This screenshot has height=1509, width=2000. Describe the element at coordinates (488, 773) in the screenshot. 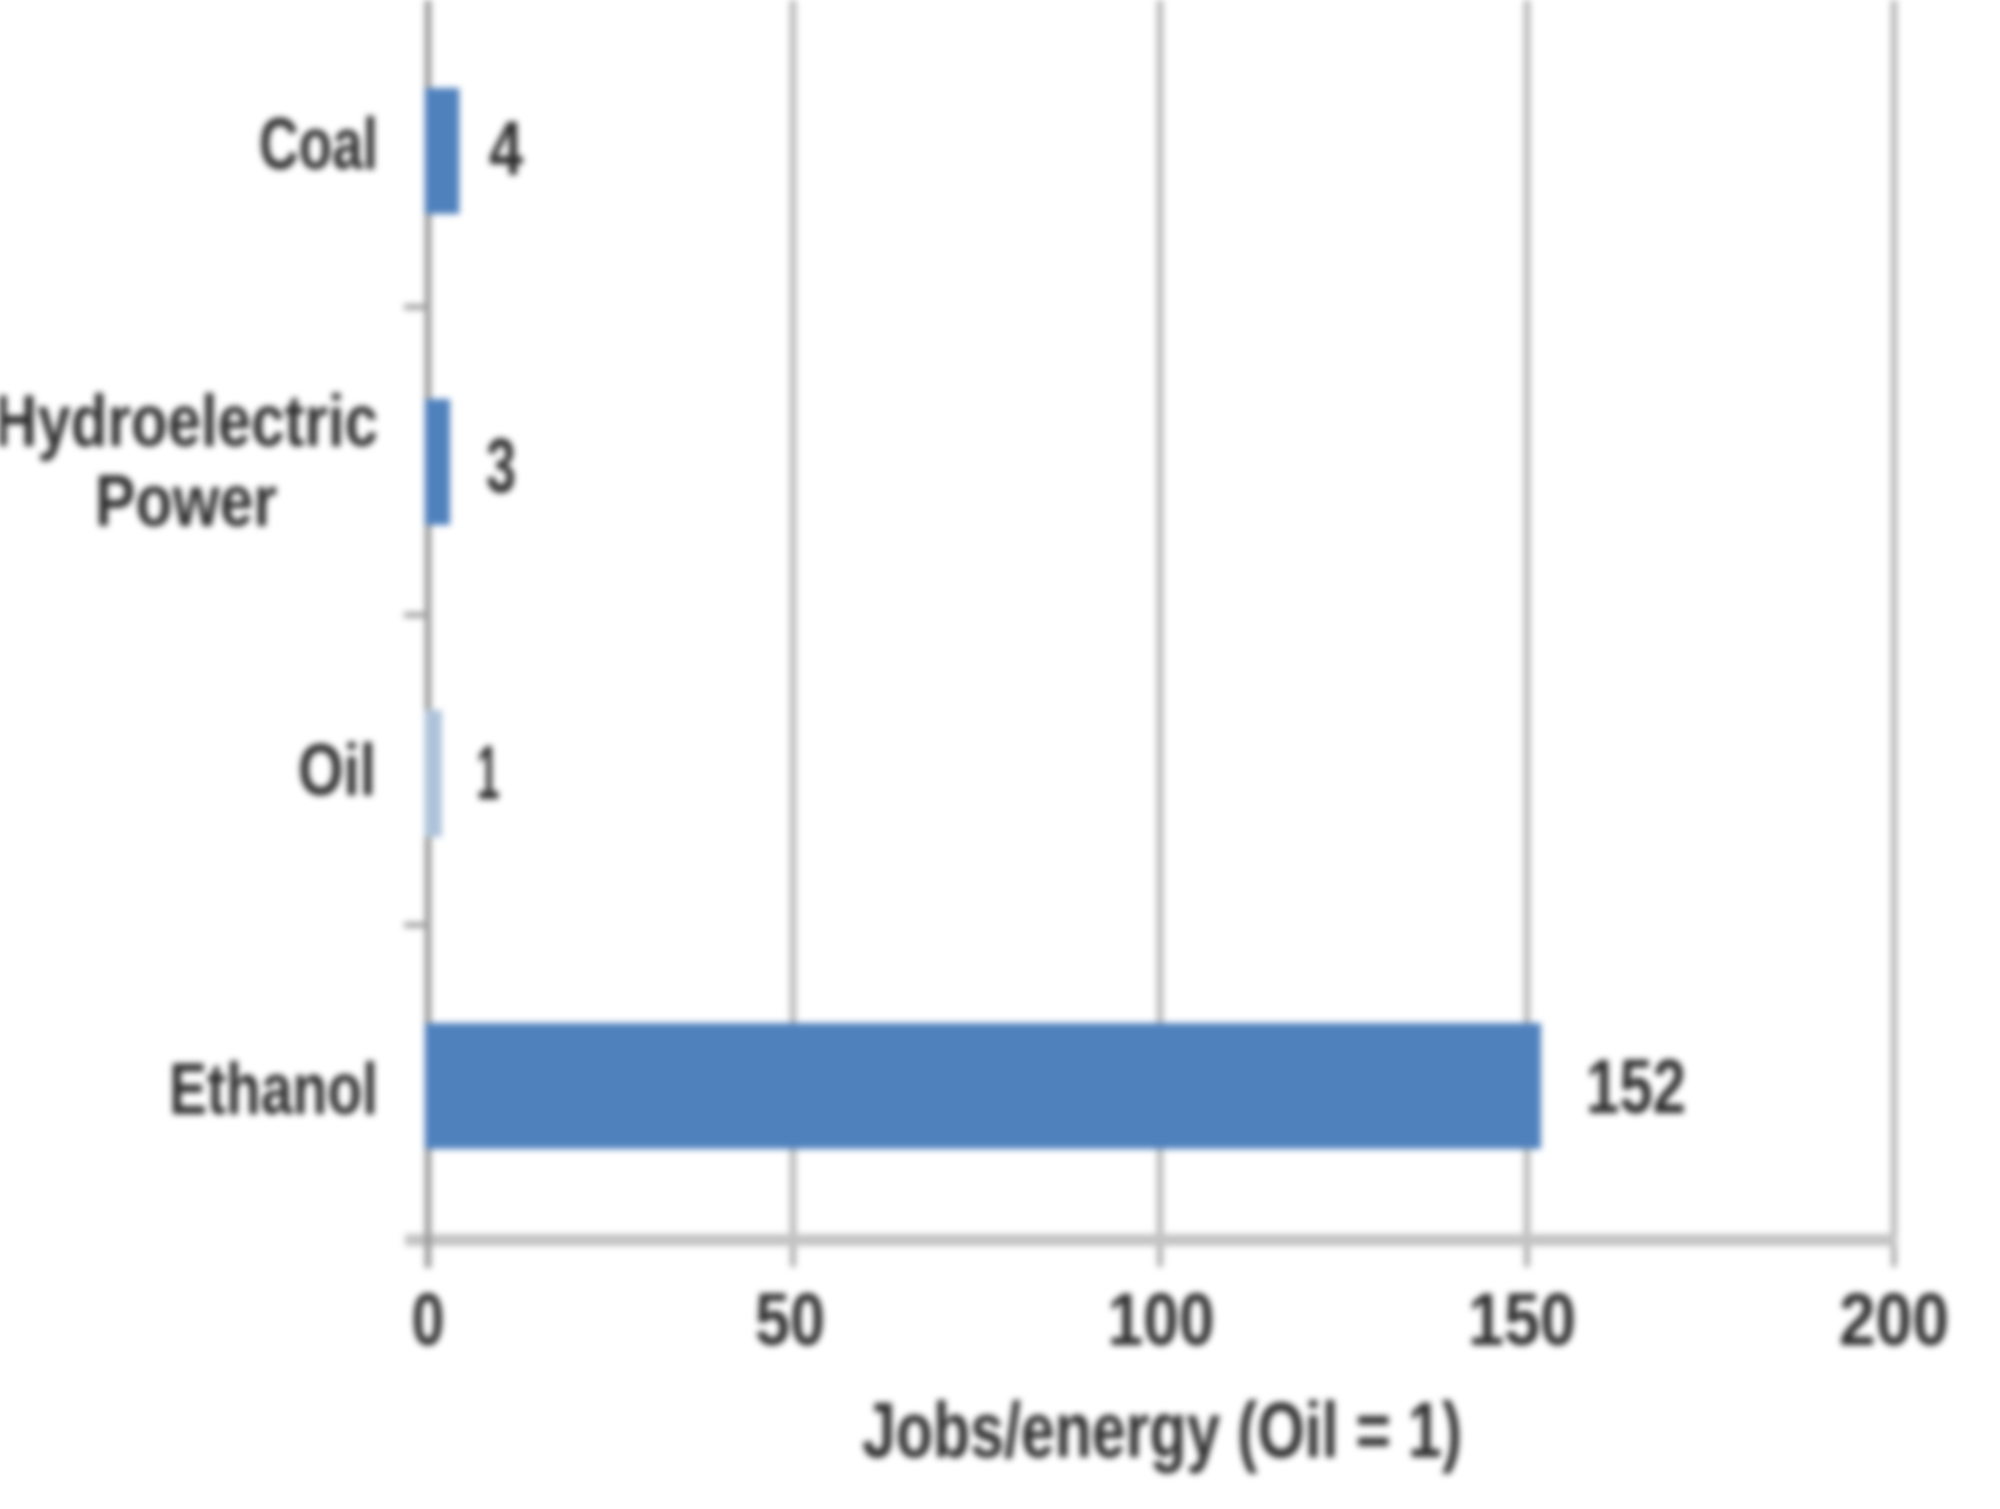

I see `svg-text: 1` at that location.